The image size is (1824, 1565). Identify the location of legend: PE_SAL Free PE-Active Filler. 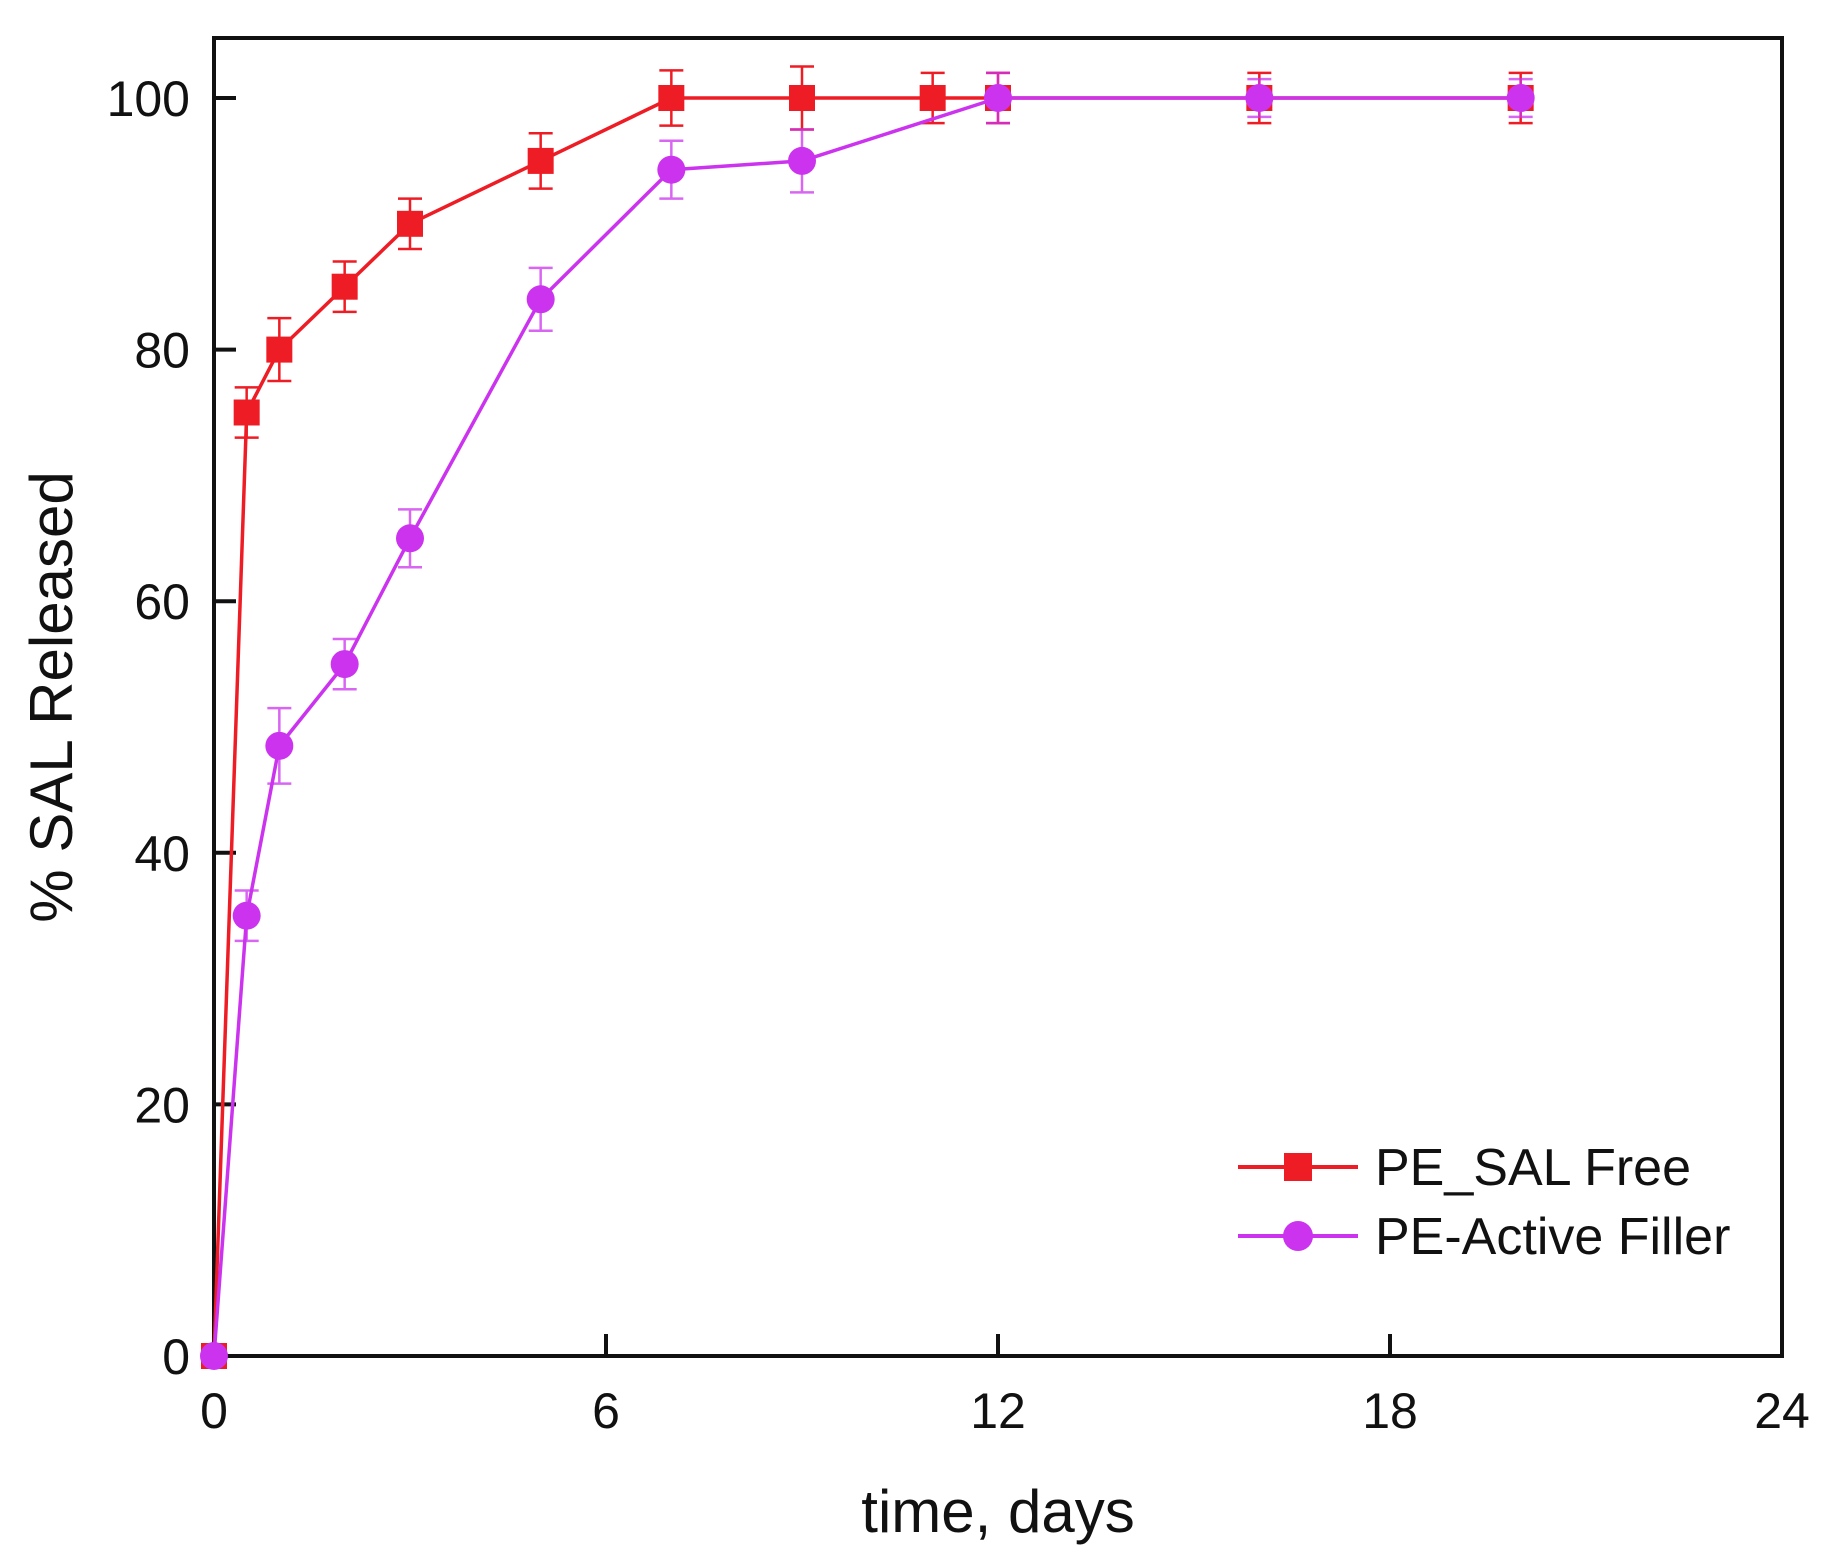
(1484, 1202).